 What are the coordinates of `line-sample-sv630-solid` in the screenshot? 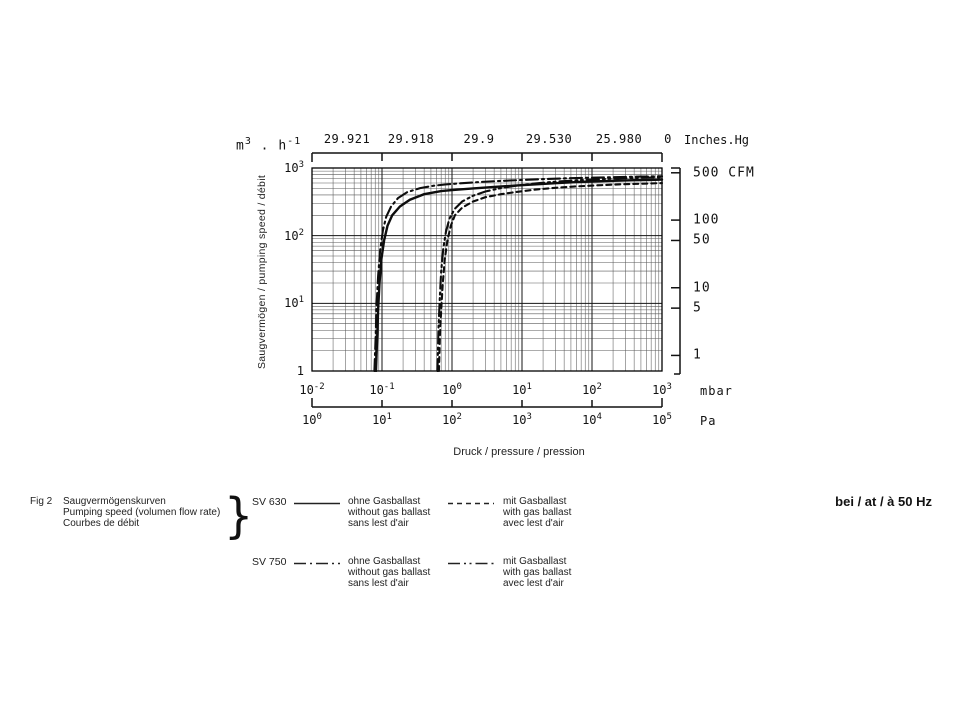 It's located at (317, 503).